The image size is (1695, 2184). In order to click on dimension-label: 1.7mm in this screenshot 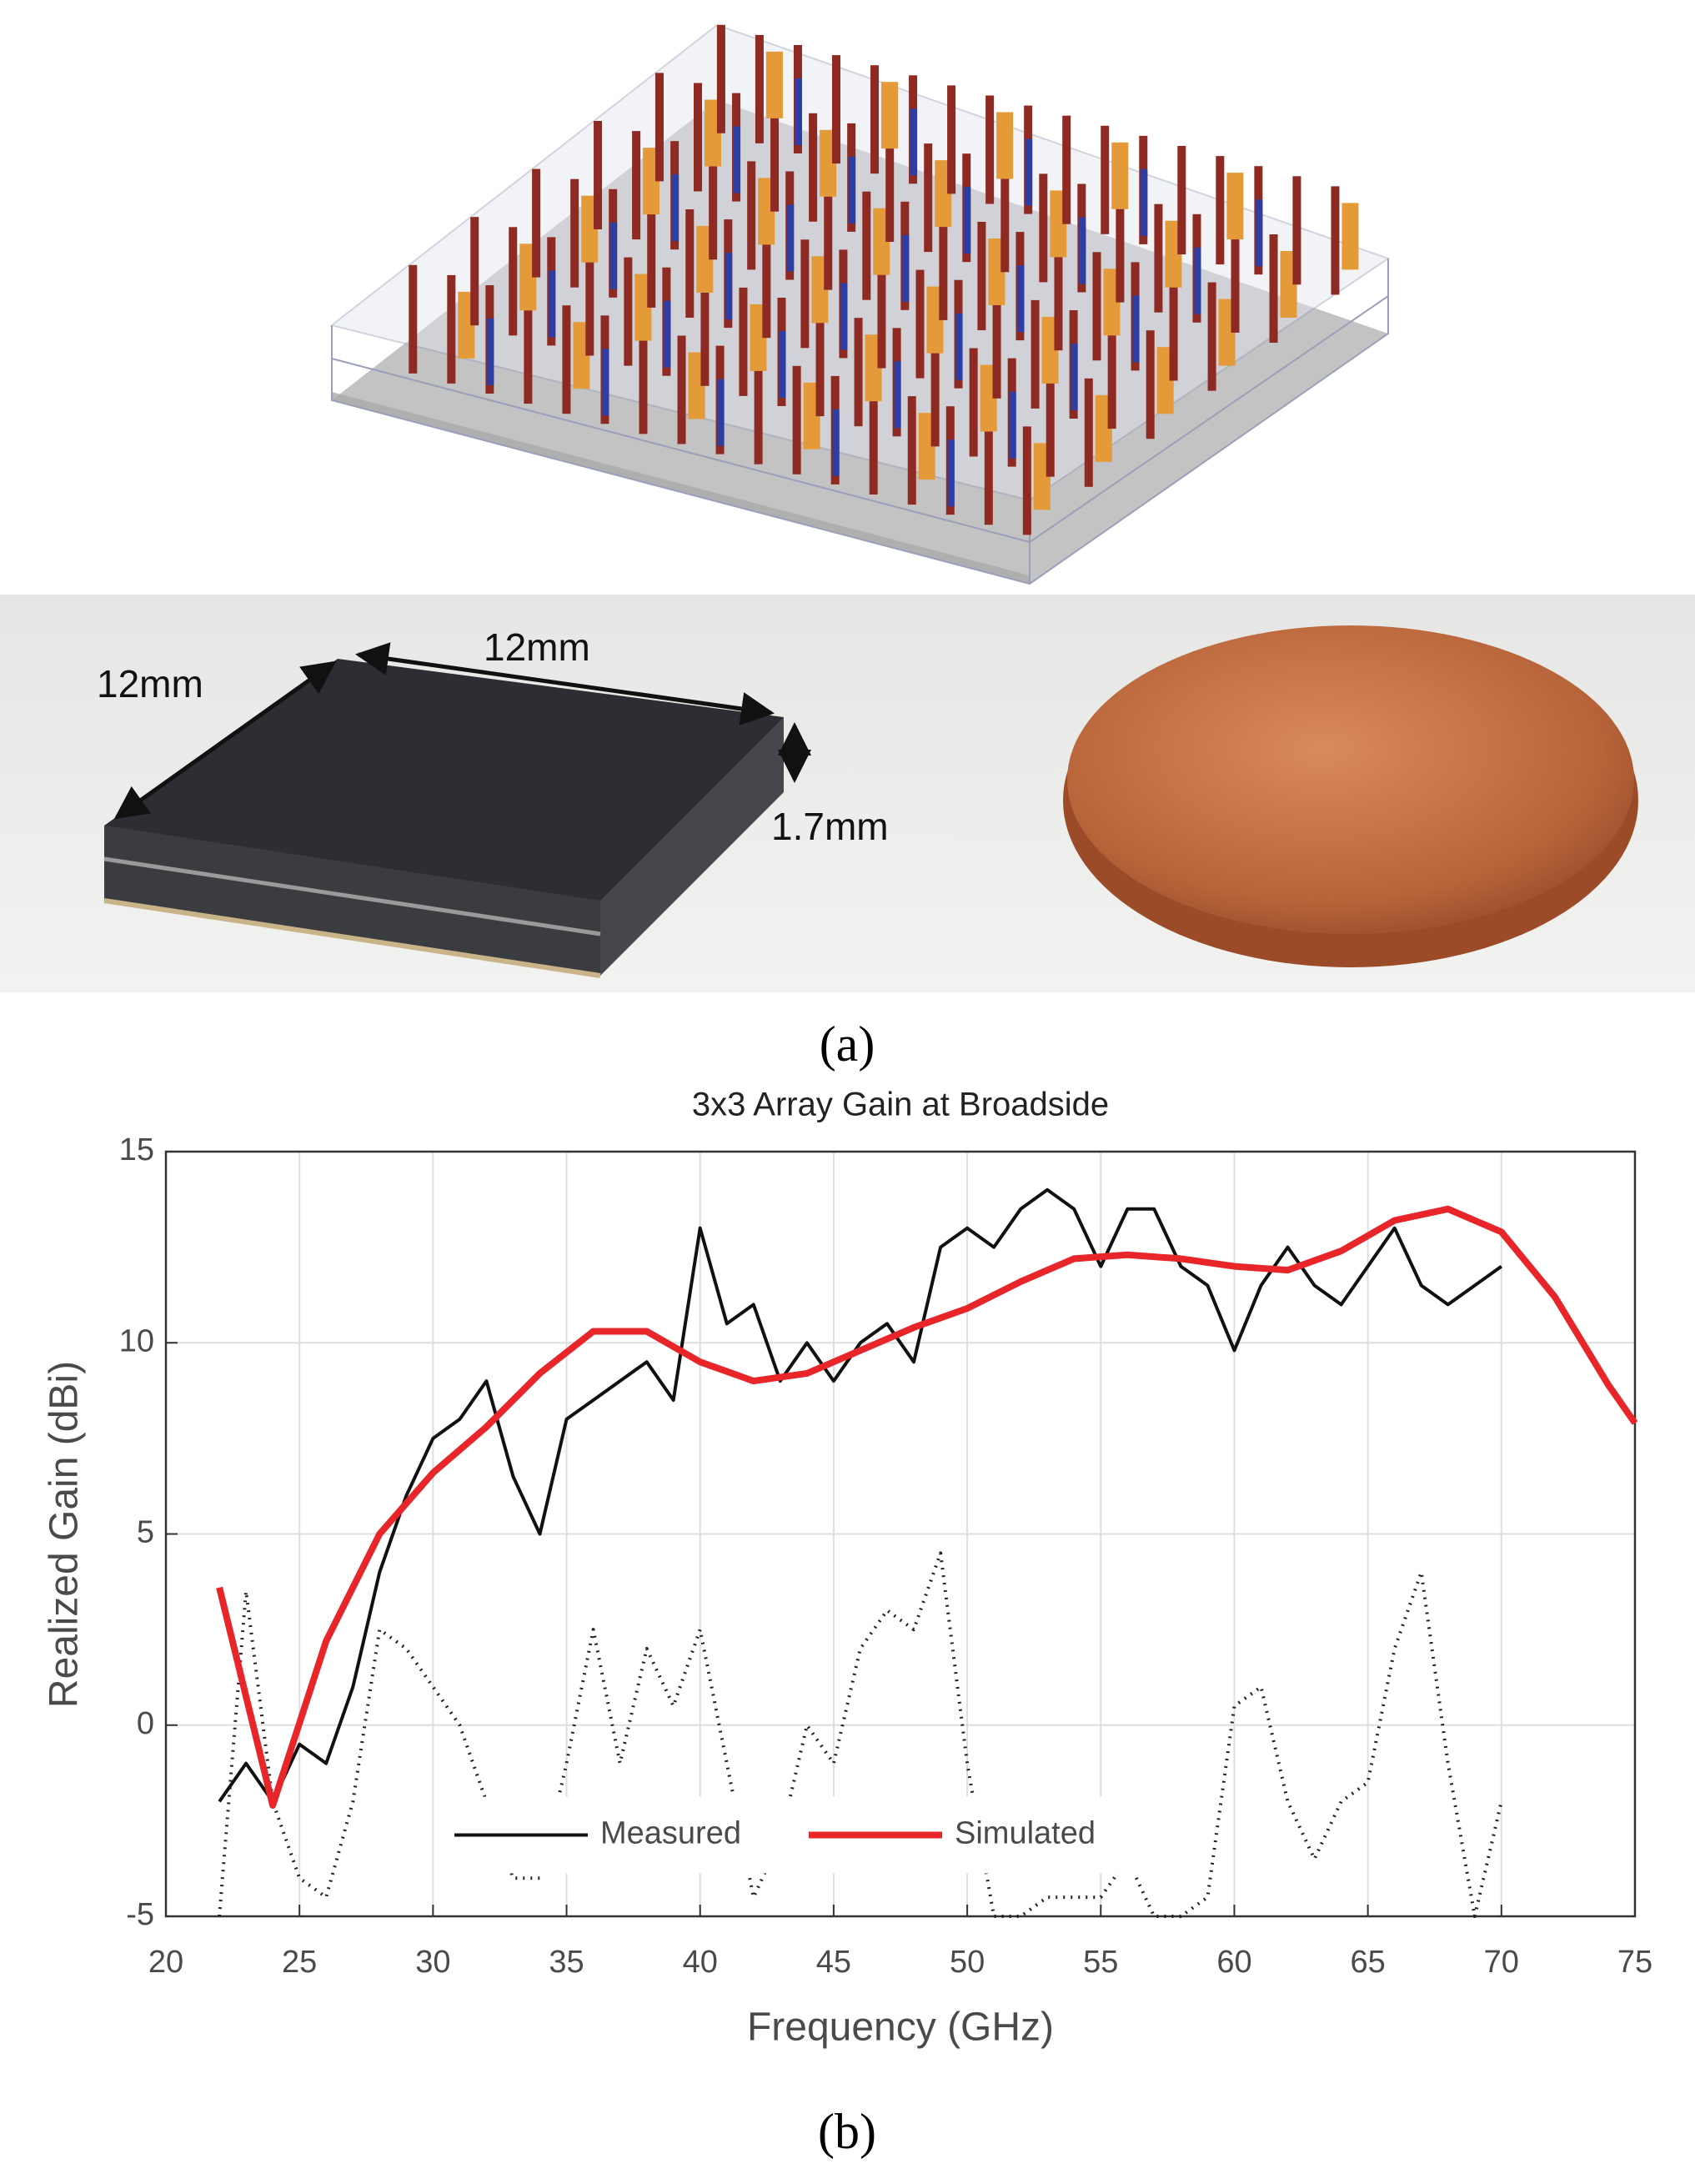, I will do `click(830, 826)`.